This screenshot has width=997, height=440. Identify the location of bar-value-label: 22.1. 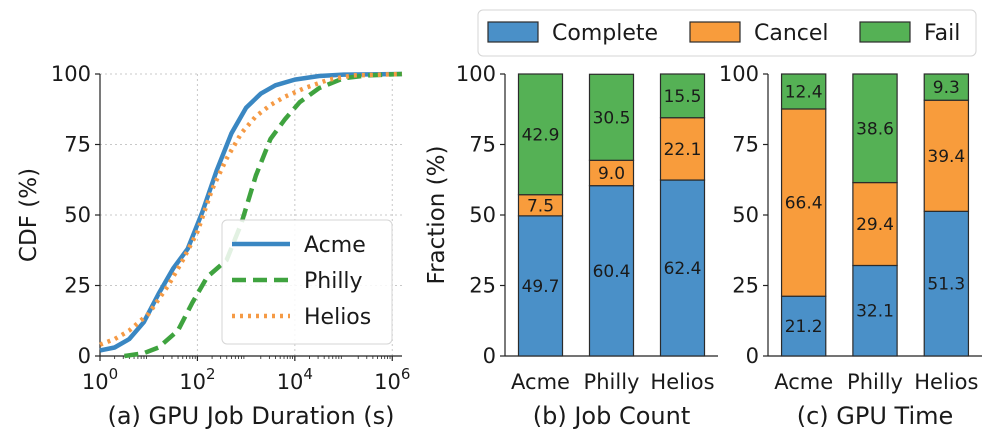
(683, 150).